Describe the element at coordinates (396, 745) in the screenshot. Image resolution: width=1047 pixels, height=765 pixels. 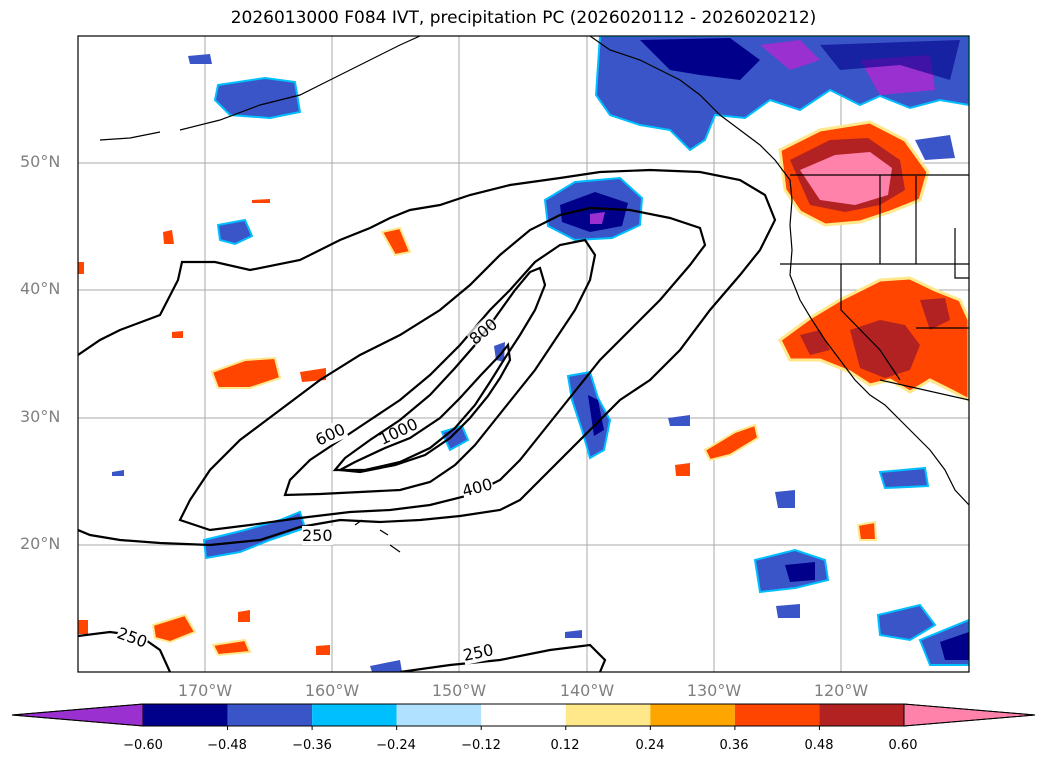
I see `colorbar-tick-label: −0.24` at that location.